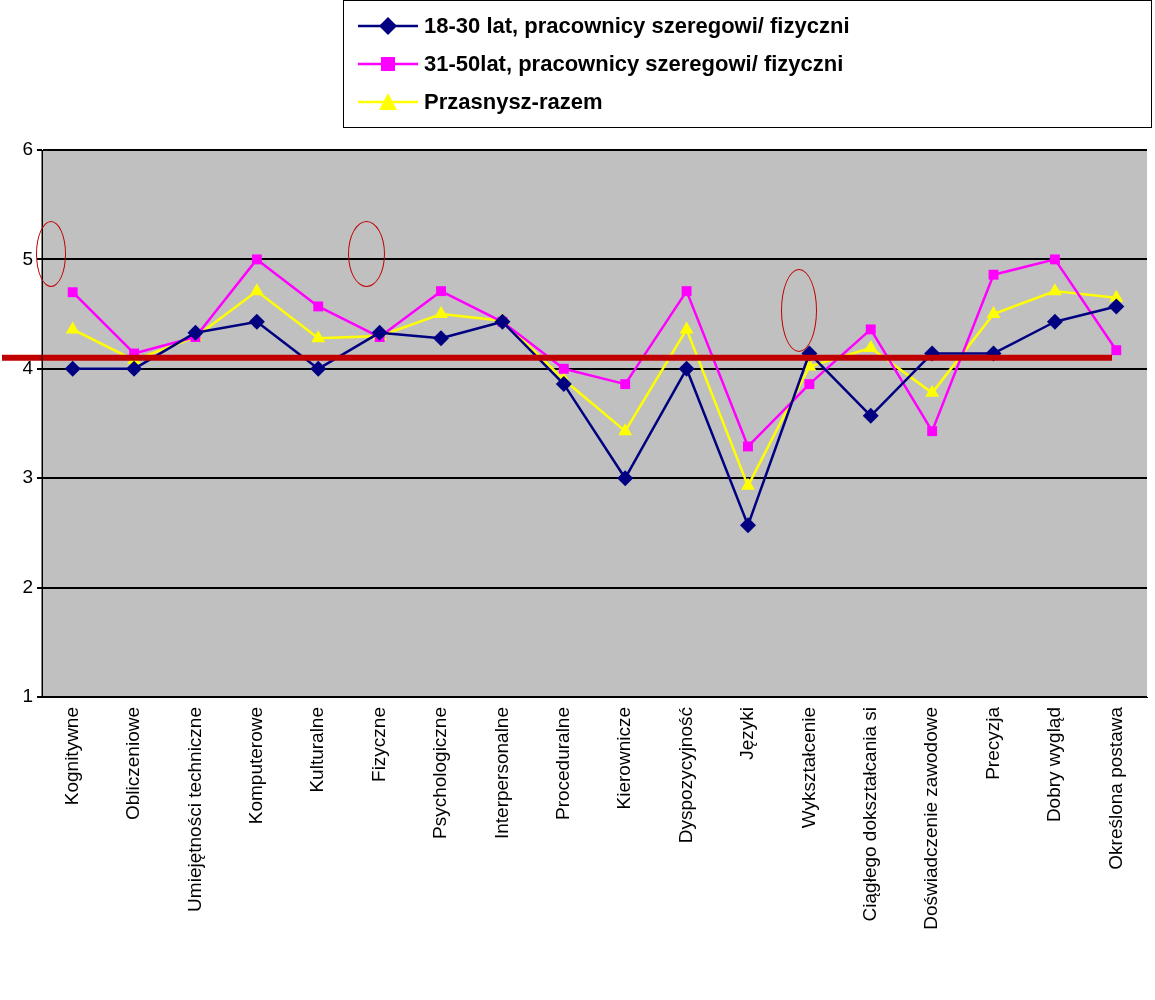 Image resolution: width=1155 pixels, height=1000 pixels. I want to click on y-tick-label: 2, so click(27, 586).